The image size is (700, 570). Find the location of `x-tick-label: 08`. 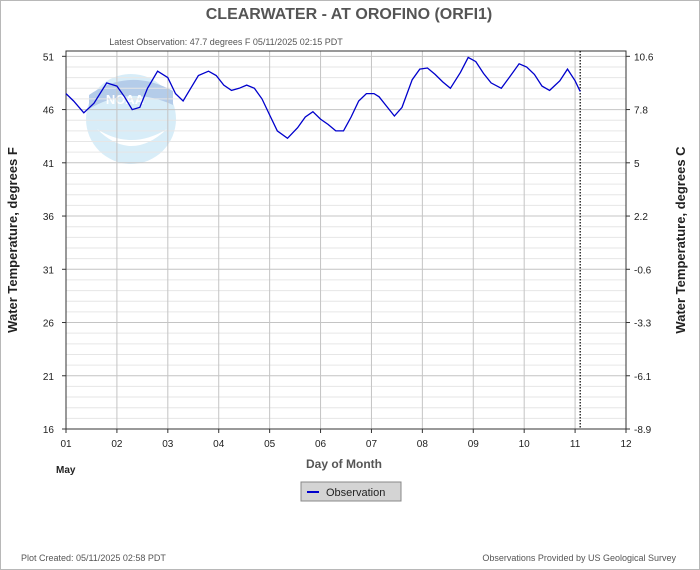

x-tick-label: 08 is located at coordinates (423, 444).